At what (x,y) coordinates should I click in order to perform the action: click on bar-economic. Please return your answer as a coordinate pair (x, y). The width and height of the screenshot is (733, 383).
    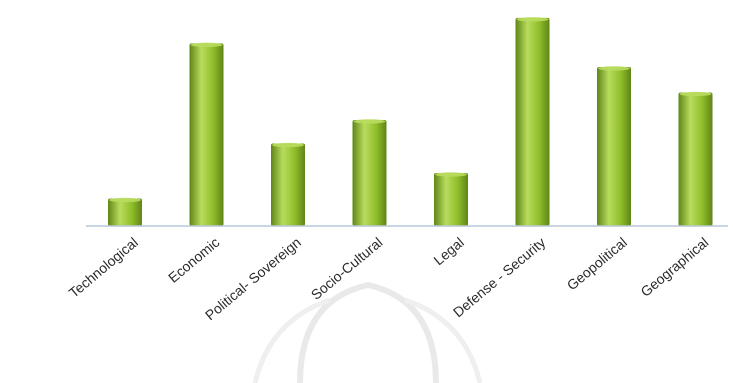
    Looking at the image, I should click on (206, 134).